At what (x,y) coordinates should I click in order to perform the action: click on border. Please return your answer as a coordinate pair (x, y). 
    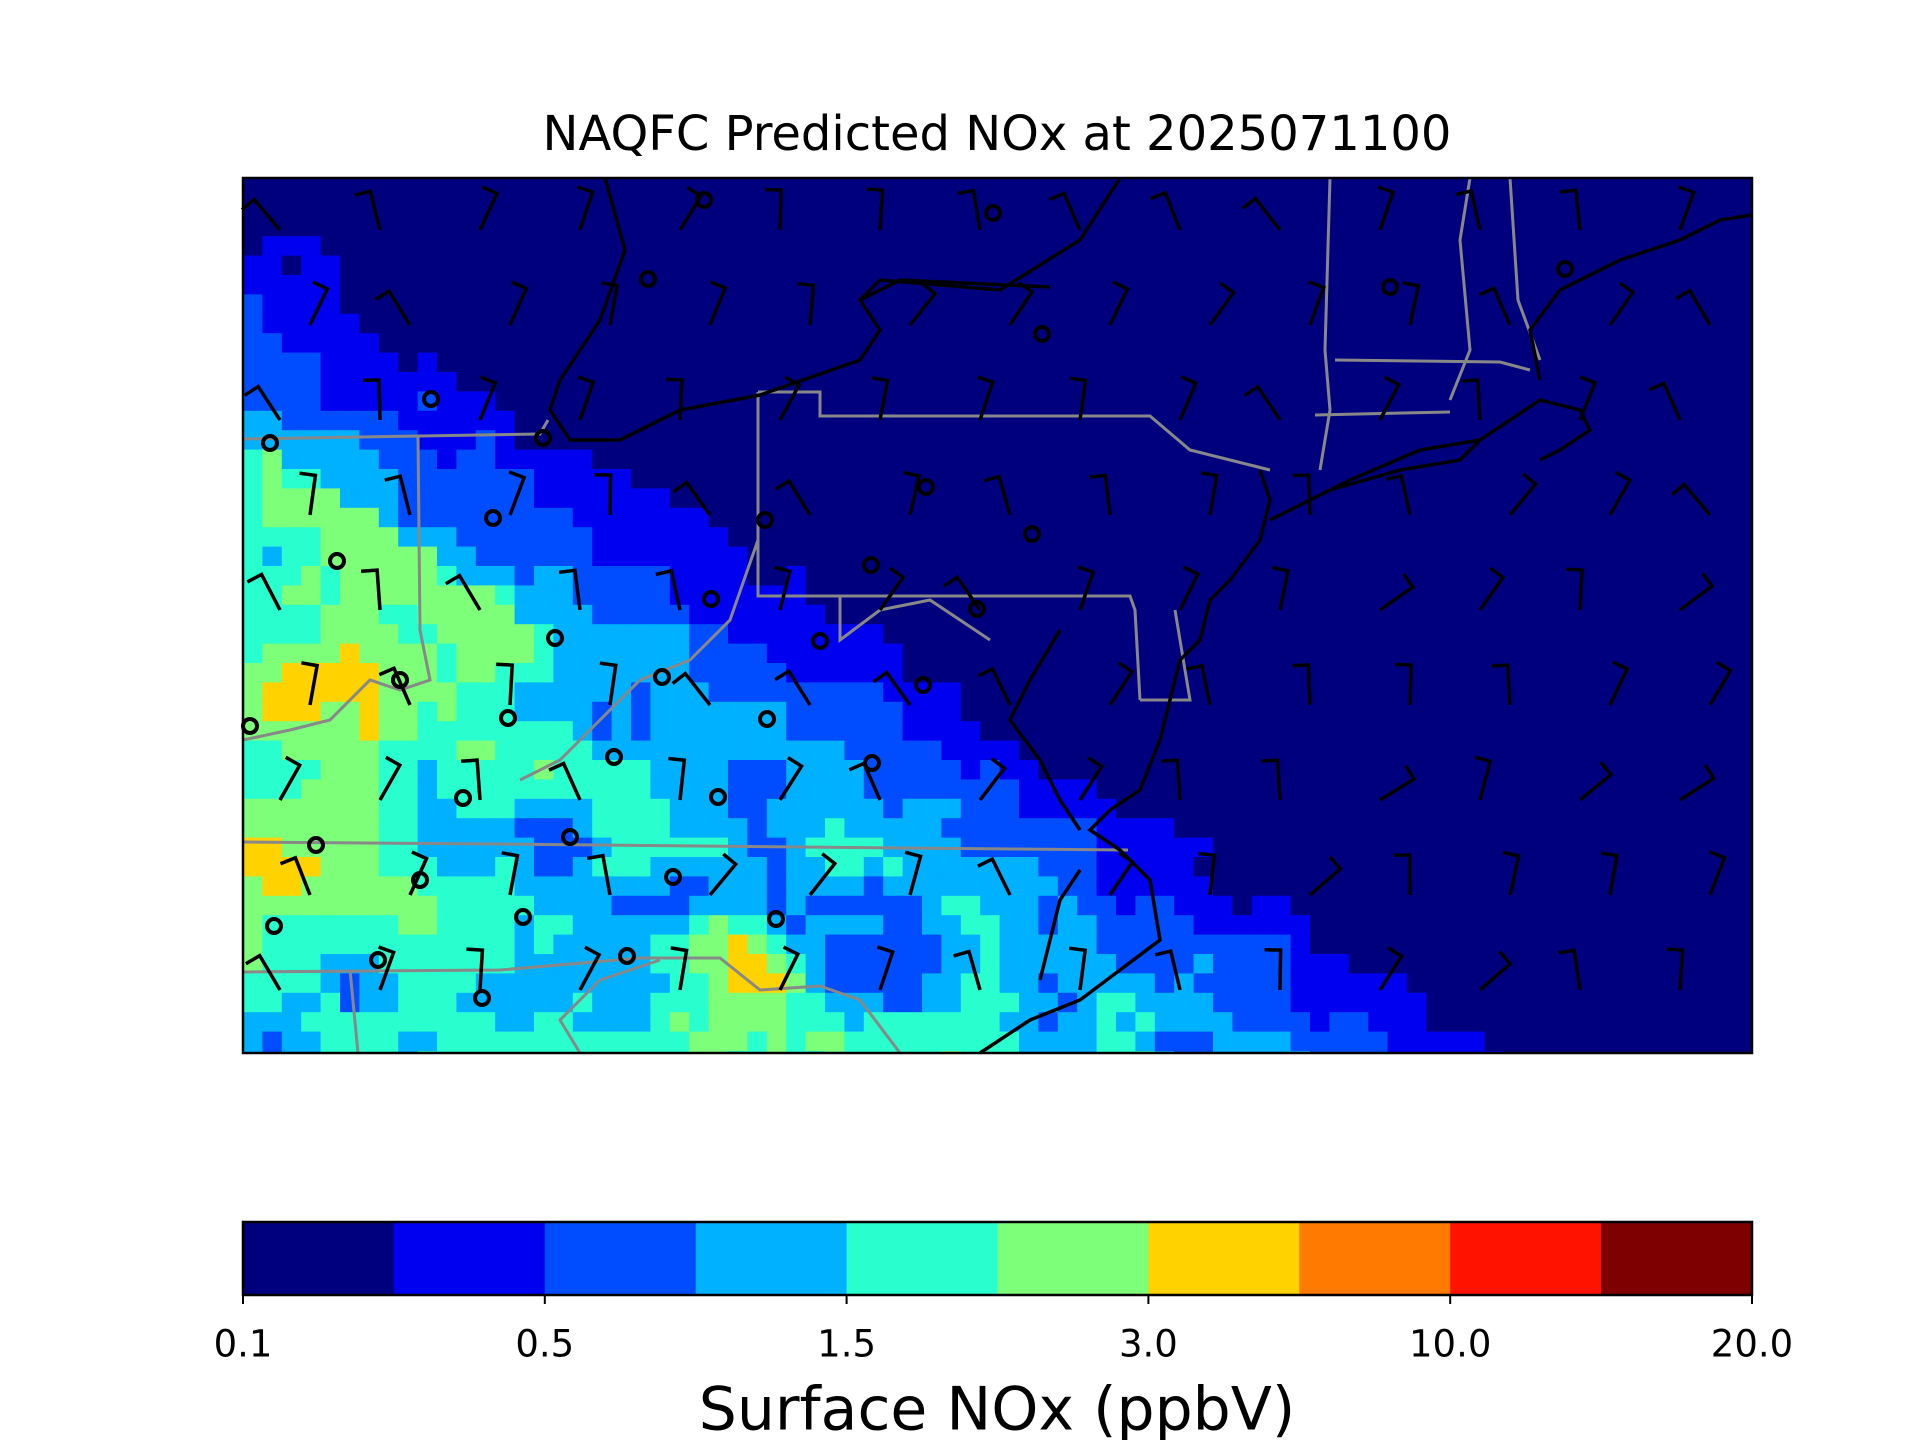
    Looking at the image, I should click on (396, 430).